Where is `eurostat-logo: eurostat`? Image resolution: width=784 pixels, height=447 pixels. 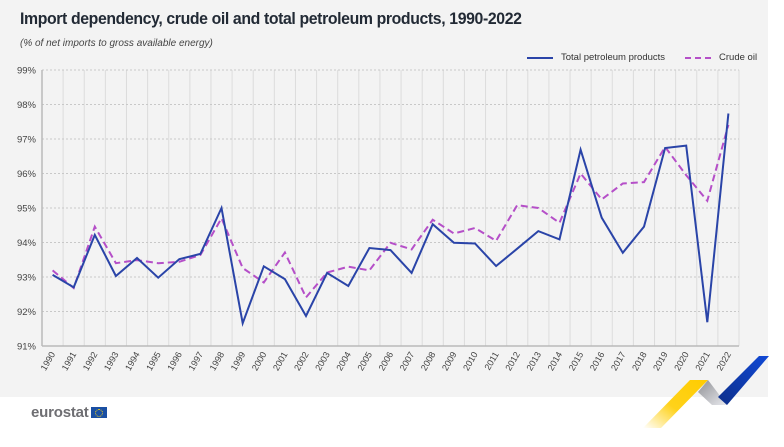 eurostat-logo: eurostat is located at coordinates (69, 412).